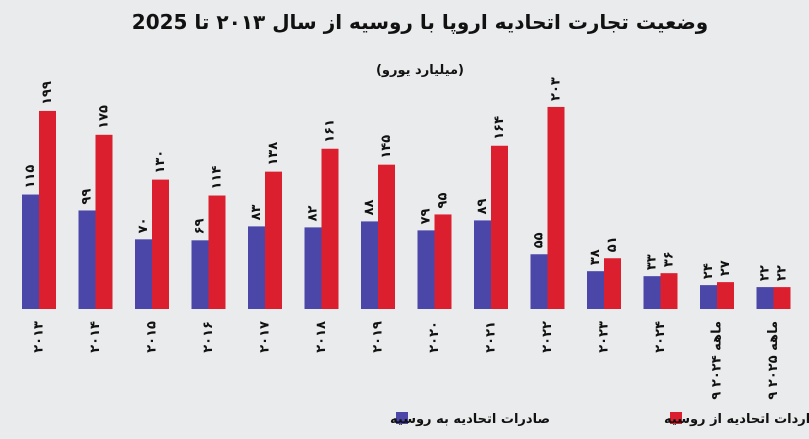  What do you see at coordinates (612, 244) in the screenshot?
I see `import-value-label-10: ۵۱` at bounding box center [612, 244].